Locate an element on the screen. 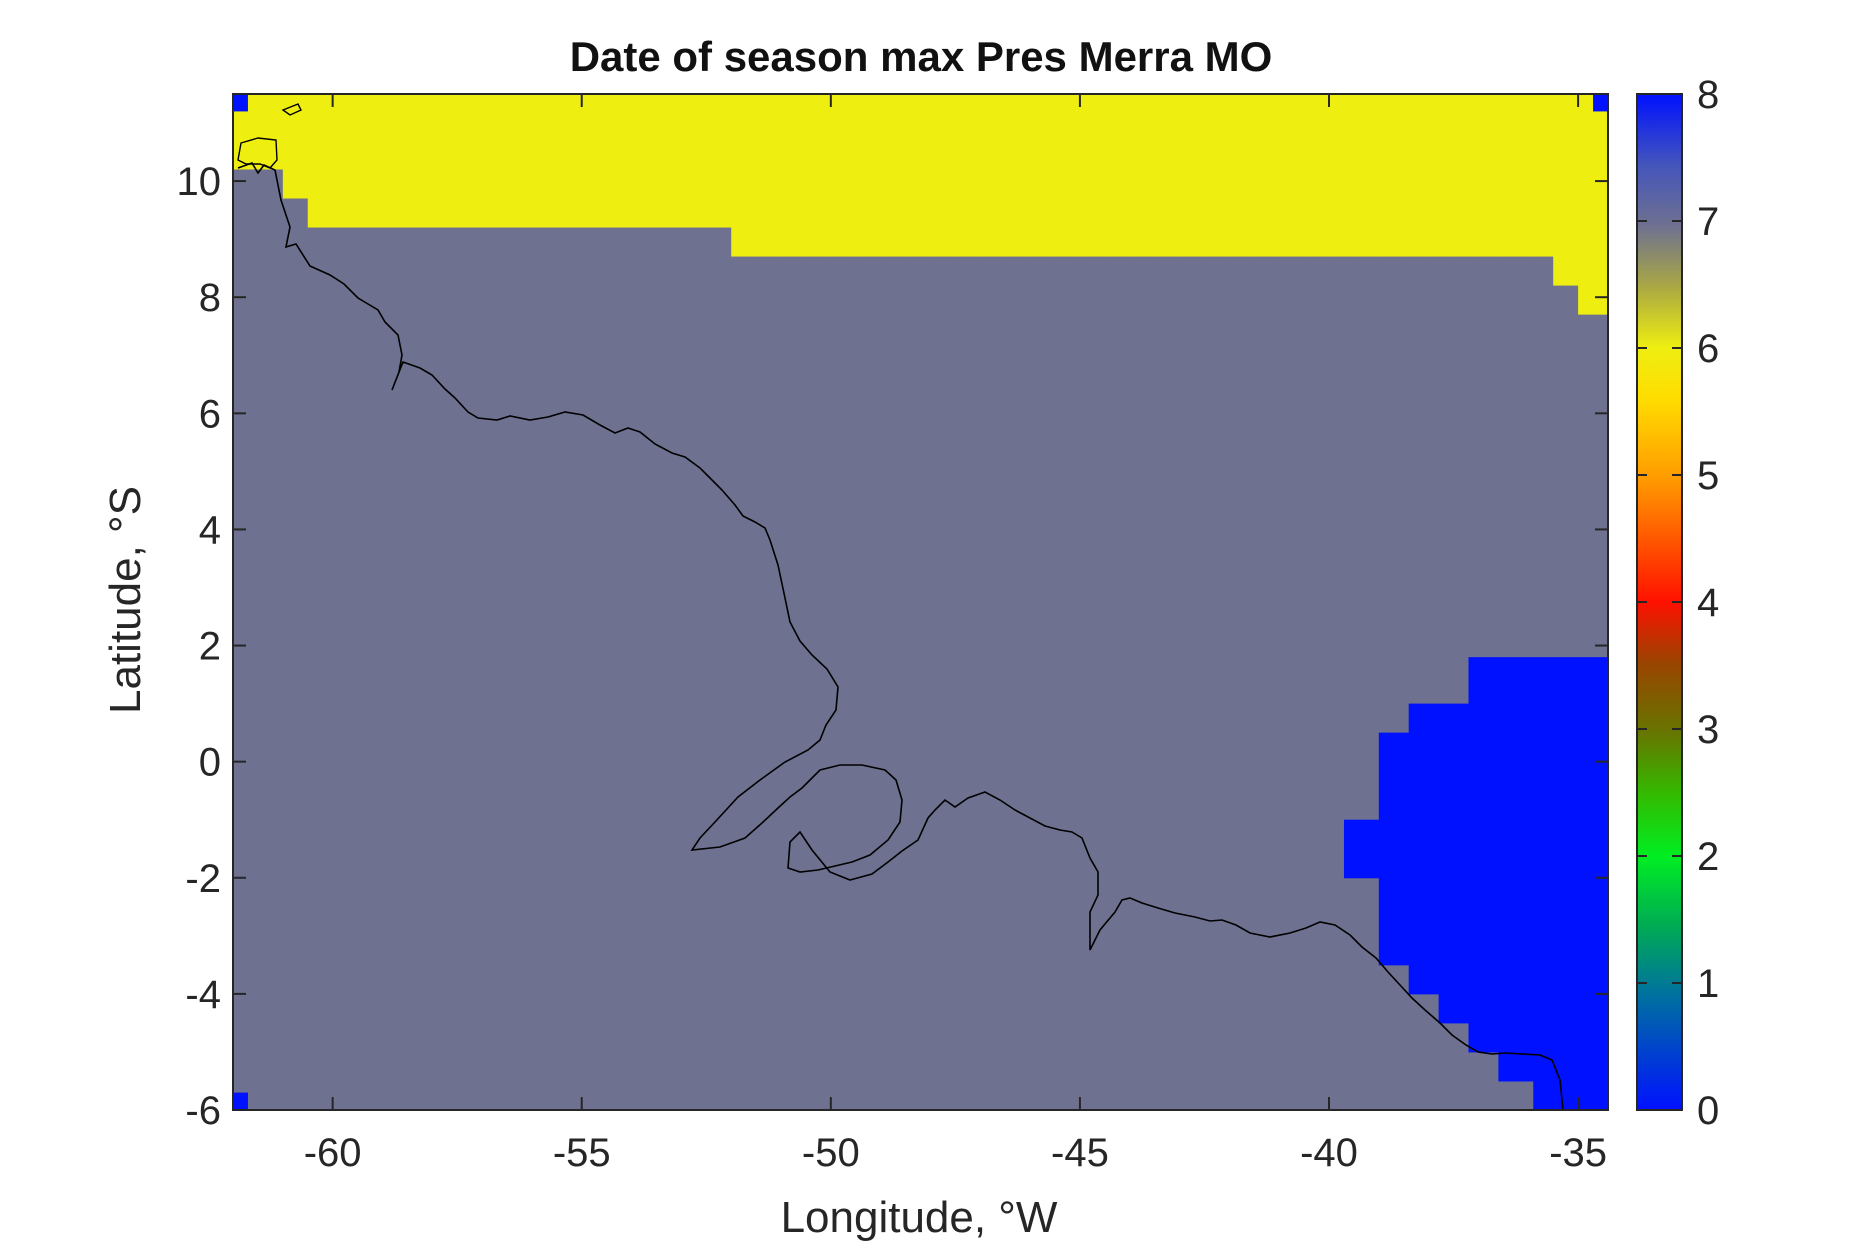 Image resolution: width=1875 pixels, height=1250 pixels. x-tick-label: -35 is located at coordinates (1578, 1153).